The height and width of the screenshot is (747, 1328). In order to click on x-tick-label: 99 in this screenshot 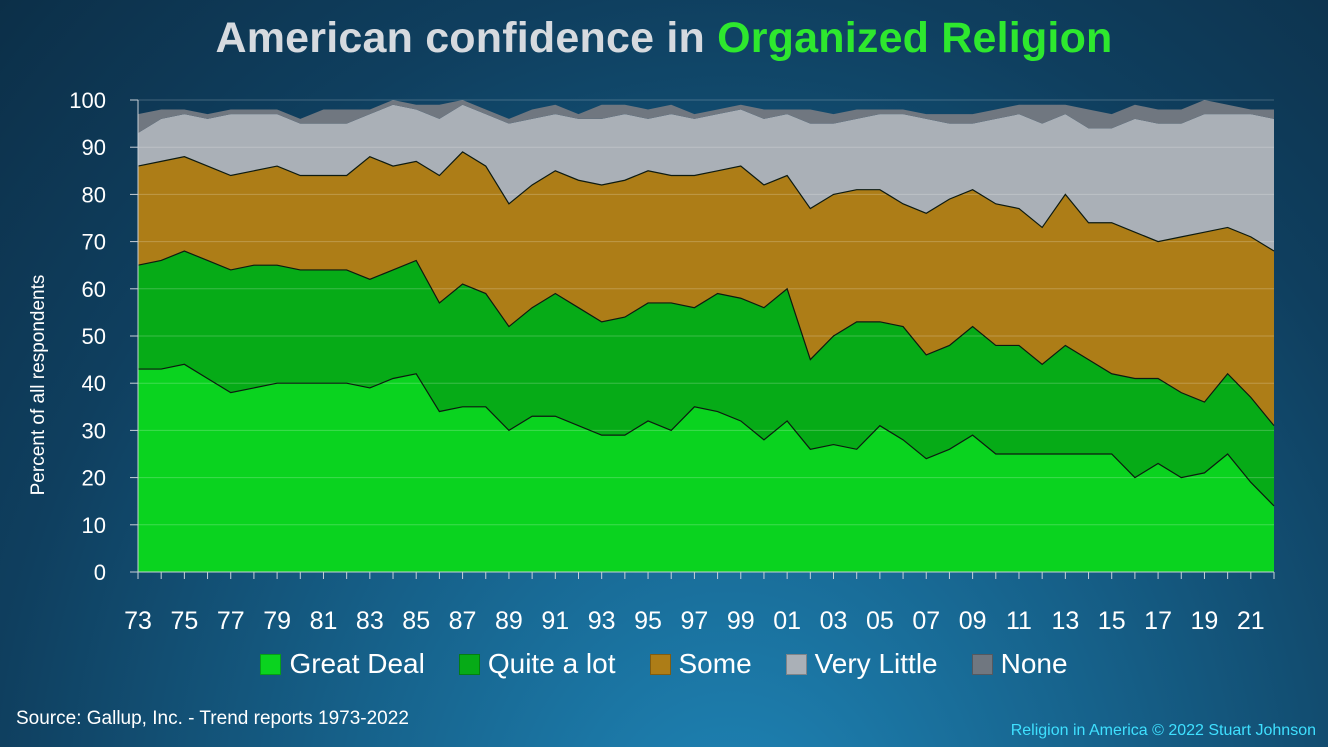, I will do `click(741, 621)`.